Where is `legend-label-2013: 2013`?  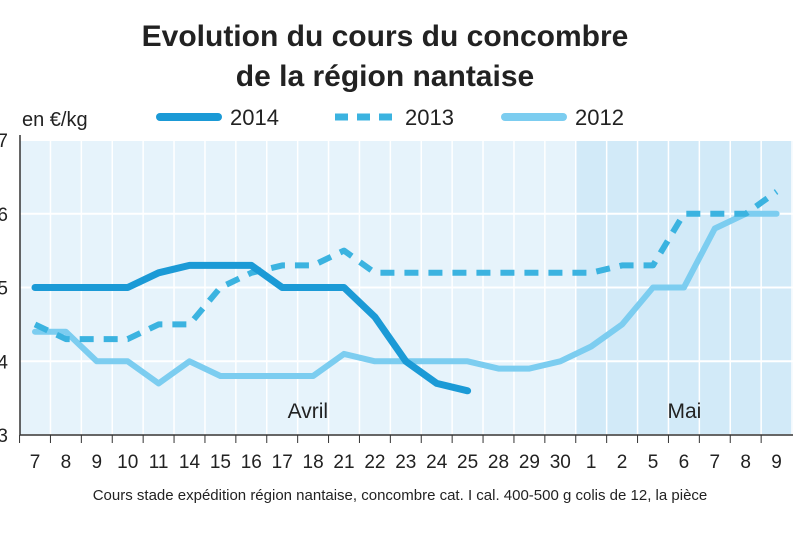 legend-label-2013: 2013 is located at coordinates (429, 117).